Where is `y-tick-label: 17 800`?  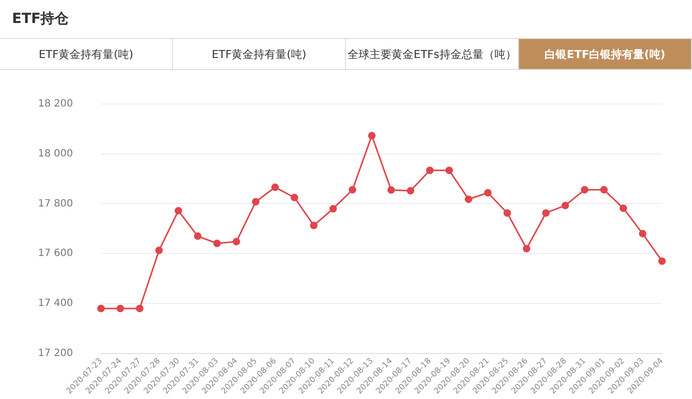
y-tick-label: 17 800 is located at coordinates (55, 204).